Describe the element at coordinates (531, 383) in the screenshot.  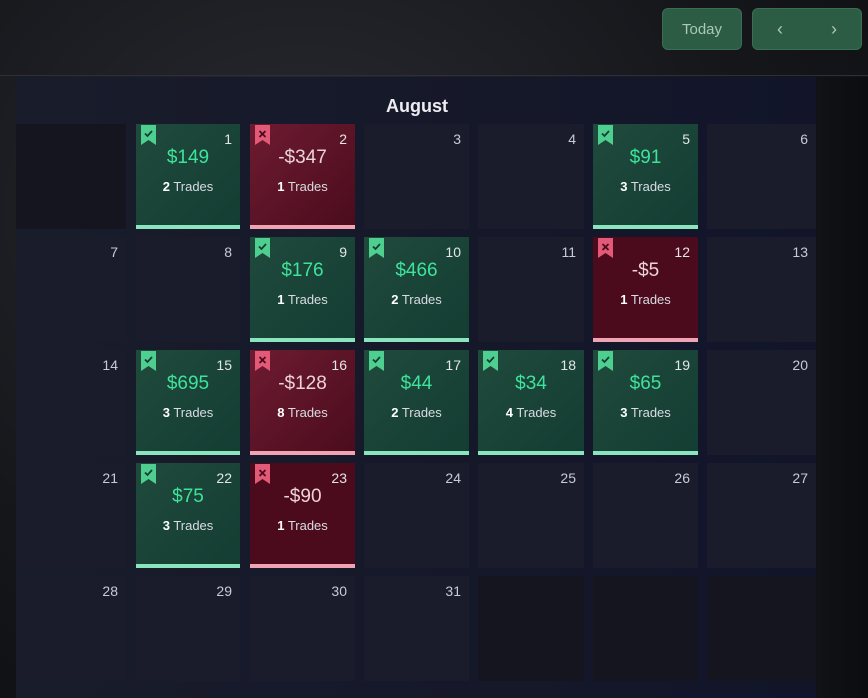
I see `day-pnl: $34` at that location.